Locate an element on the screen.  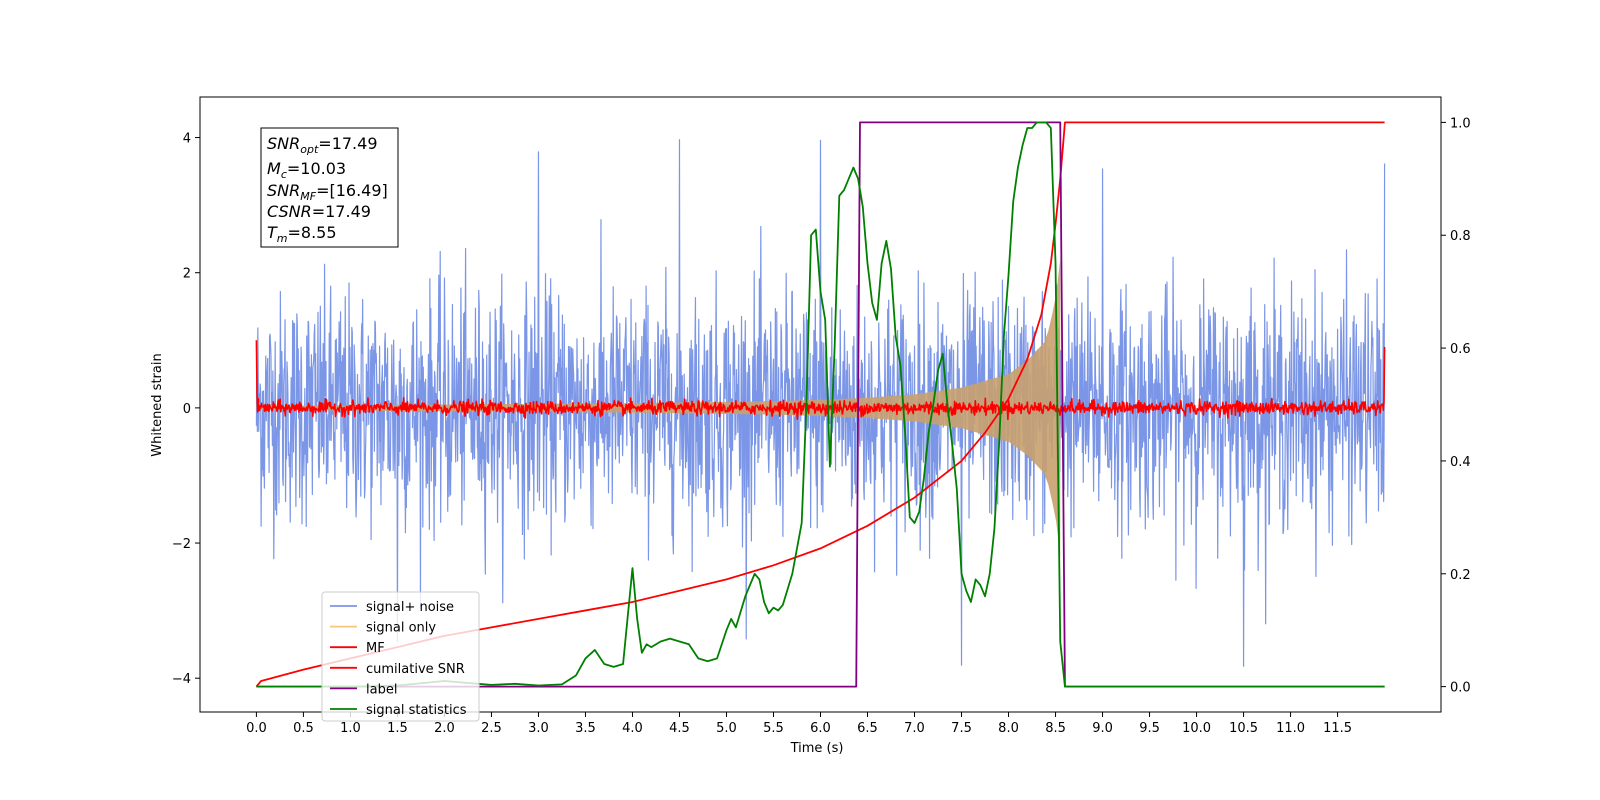
x-tick-label: 3.0 is located at coordinates (538, 728).